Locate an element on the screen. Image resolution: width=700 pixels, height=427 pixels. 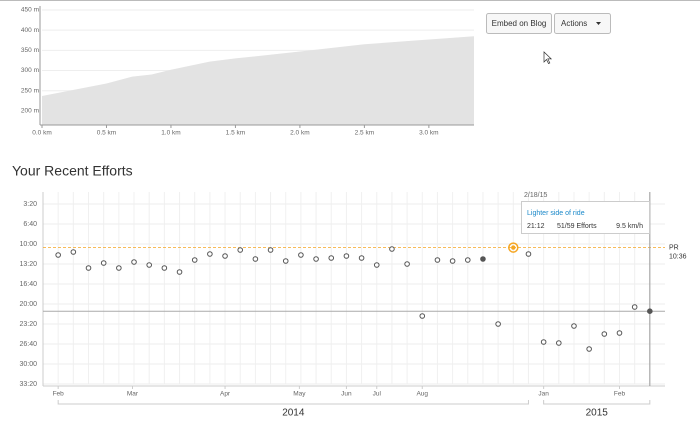
x-tick-label: 0.0 km is located at coordinates (42, 133).